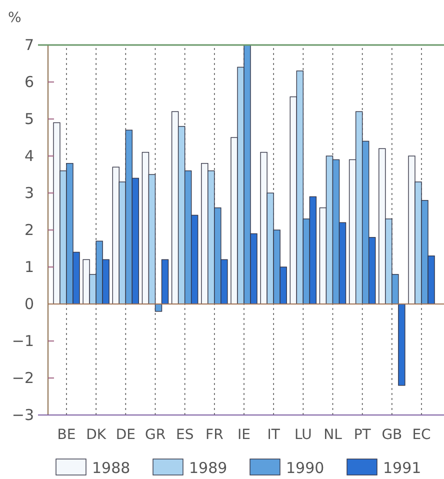  What do you see at coordinates (126, 434) in the screenshot?
I see `x-tick-label: DE` at bounding box center [126, 434].